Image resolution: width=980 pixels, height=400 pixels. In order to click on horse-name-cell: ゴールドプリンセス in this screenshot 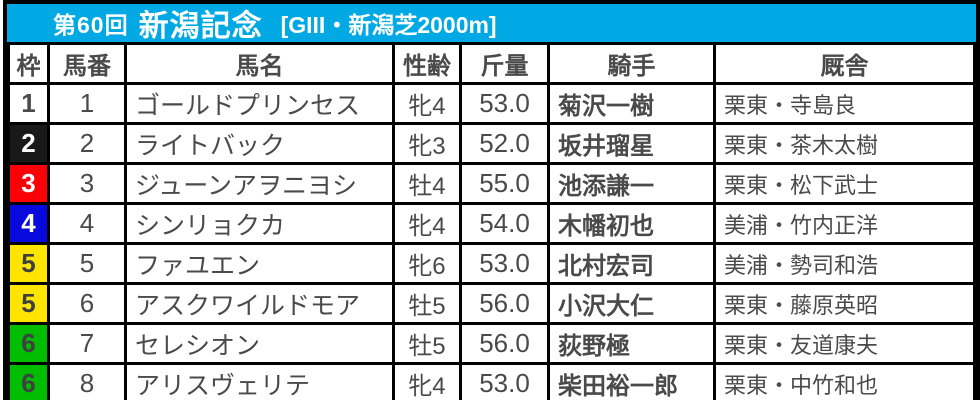, I will do `click(259, 103)`.